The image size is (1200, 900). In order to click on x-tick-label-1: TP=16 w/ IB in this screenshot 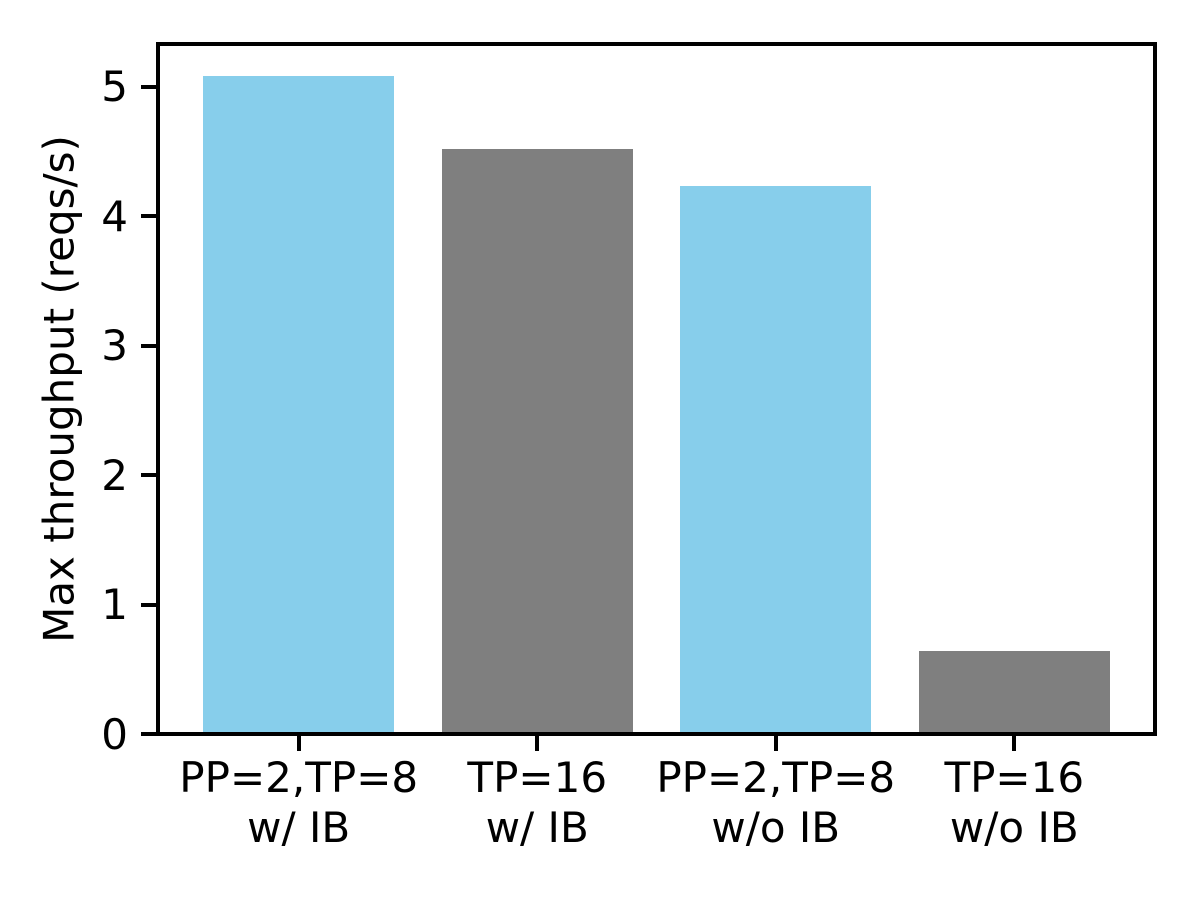, I will do `click(537, 802)`.